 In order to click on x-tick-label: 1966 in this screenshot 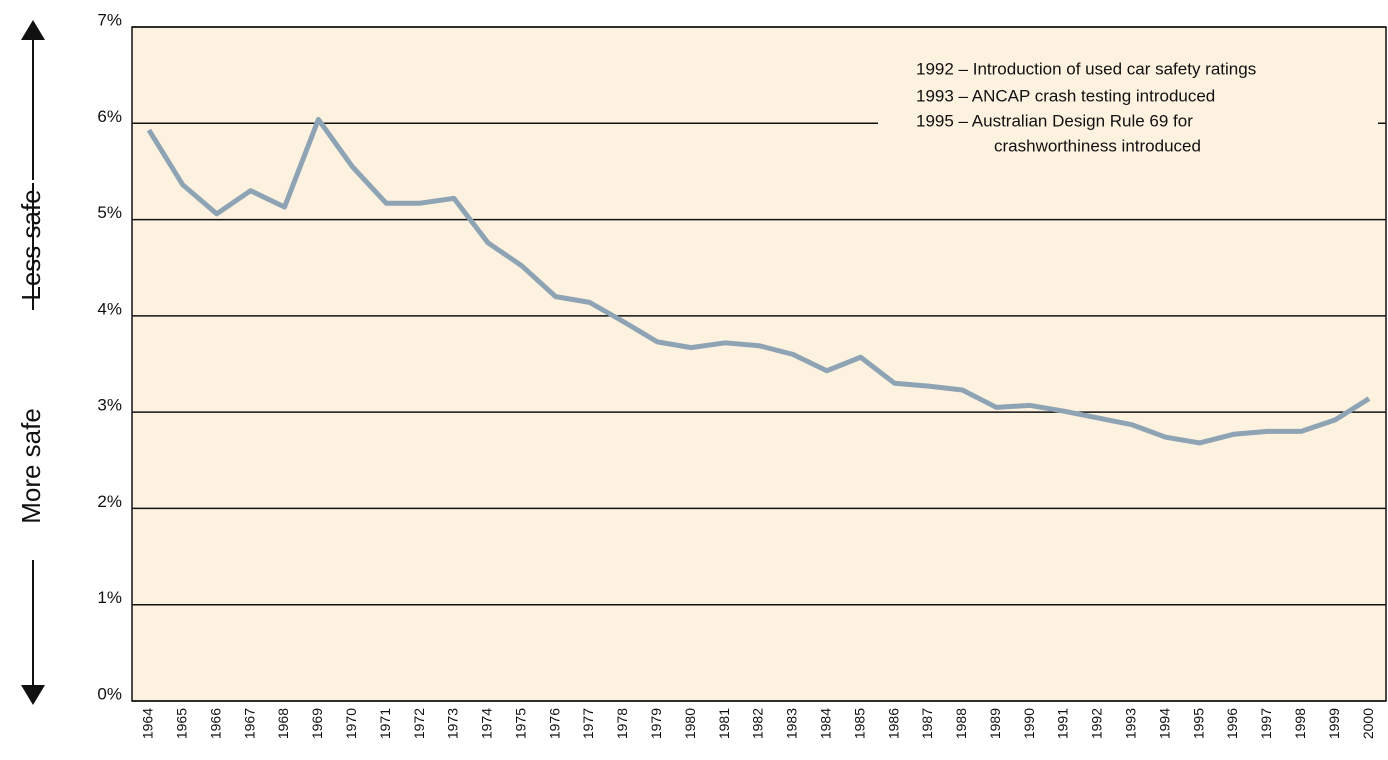, I will do `click(215, 723)`.